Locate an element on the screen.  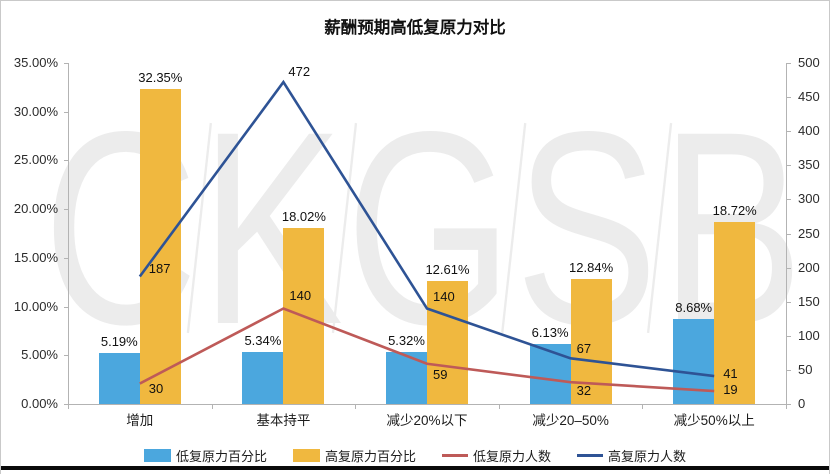
legend-item-高复原力百分比: 高复原力百分比 is located at coordinates (354, 455).